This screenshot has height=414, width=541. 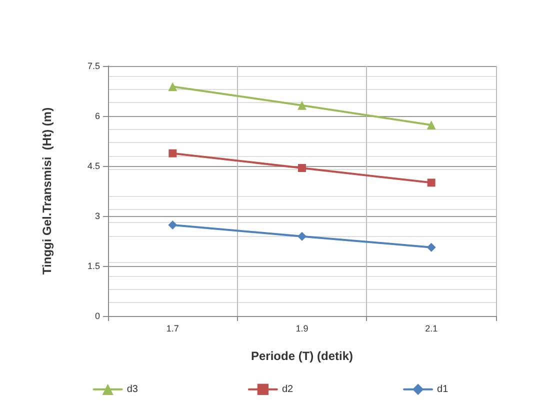 I want to click on y-tick-label: 7.5, so click(x=93, y=66).